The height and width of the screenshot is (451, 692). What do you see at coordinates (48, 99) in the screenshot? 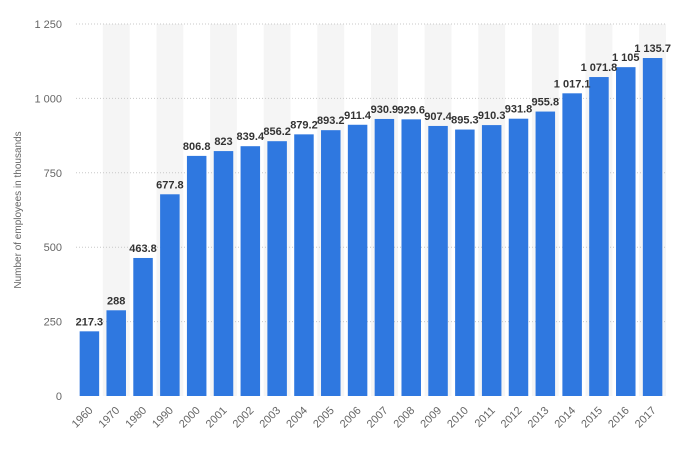
I see `y-tick-label: 1 000` at bounding box center [48, 99].